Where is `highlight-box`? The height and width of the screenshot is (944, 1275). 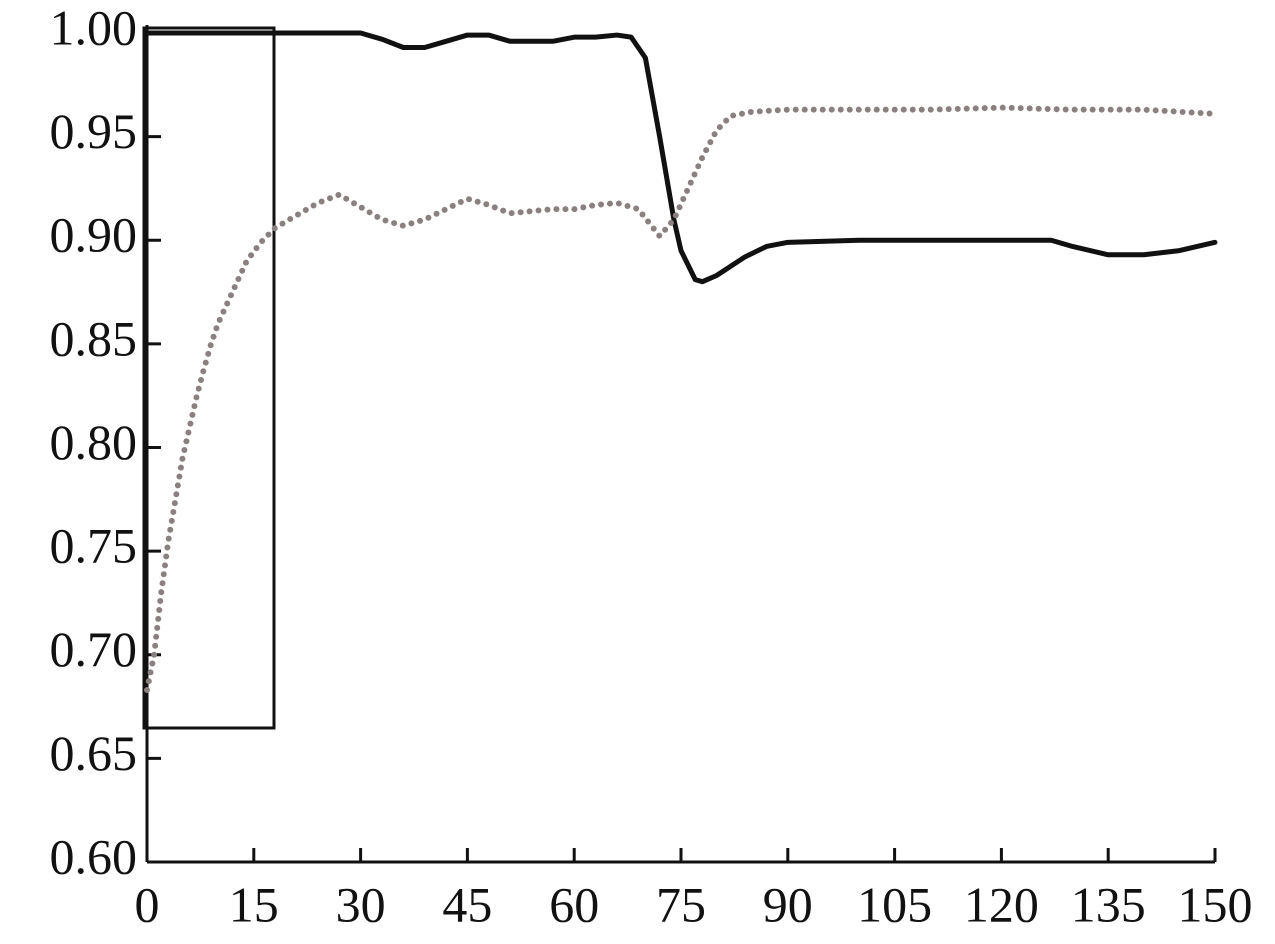
highlight-box is located at coordinates (209, 378).